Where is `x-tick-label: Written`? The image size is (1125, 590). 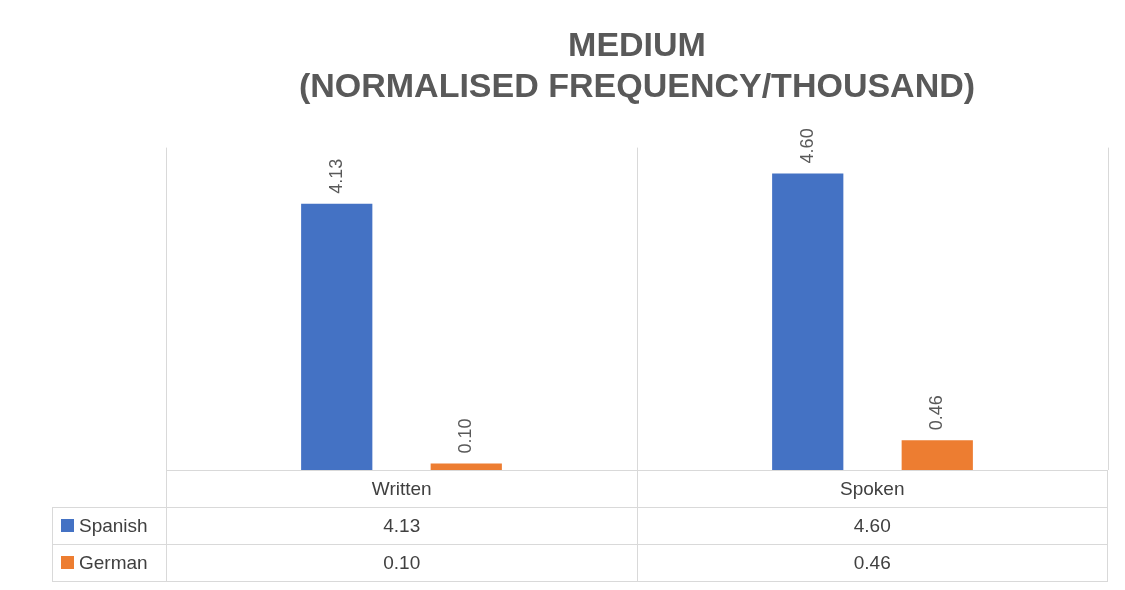 x-tick-label: Written is located at coordinates (401, 489).